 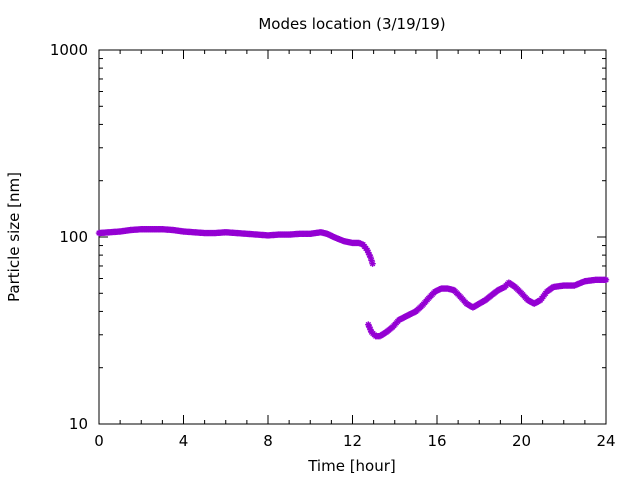 I want to click on x-tick-label: 16, so click(x=436, y=441).